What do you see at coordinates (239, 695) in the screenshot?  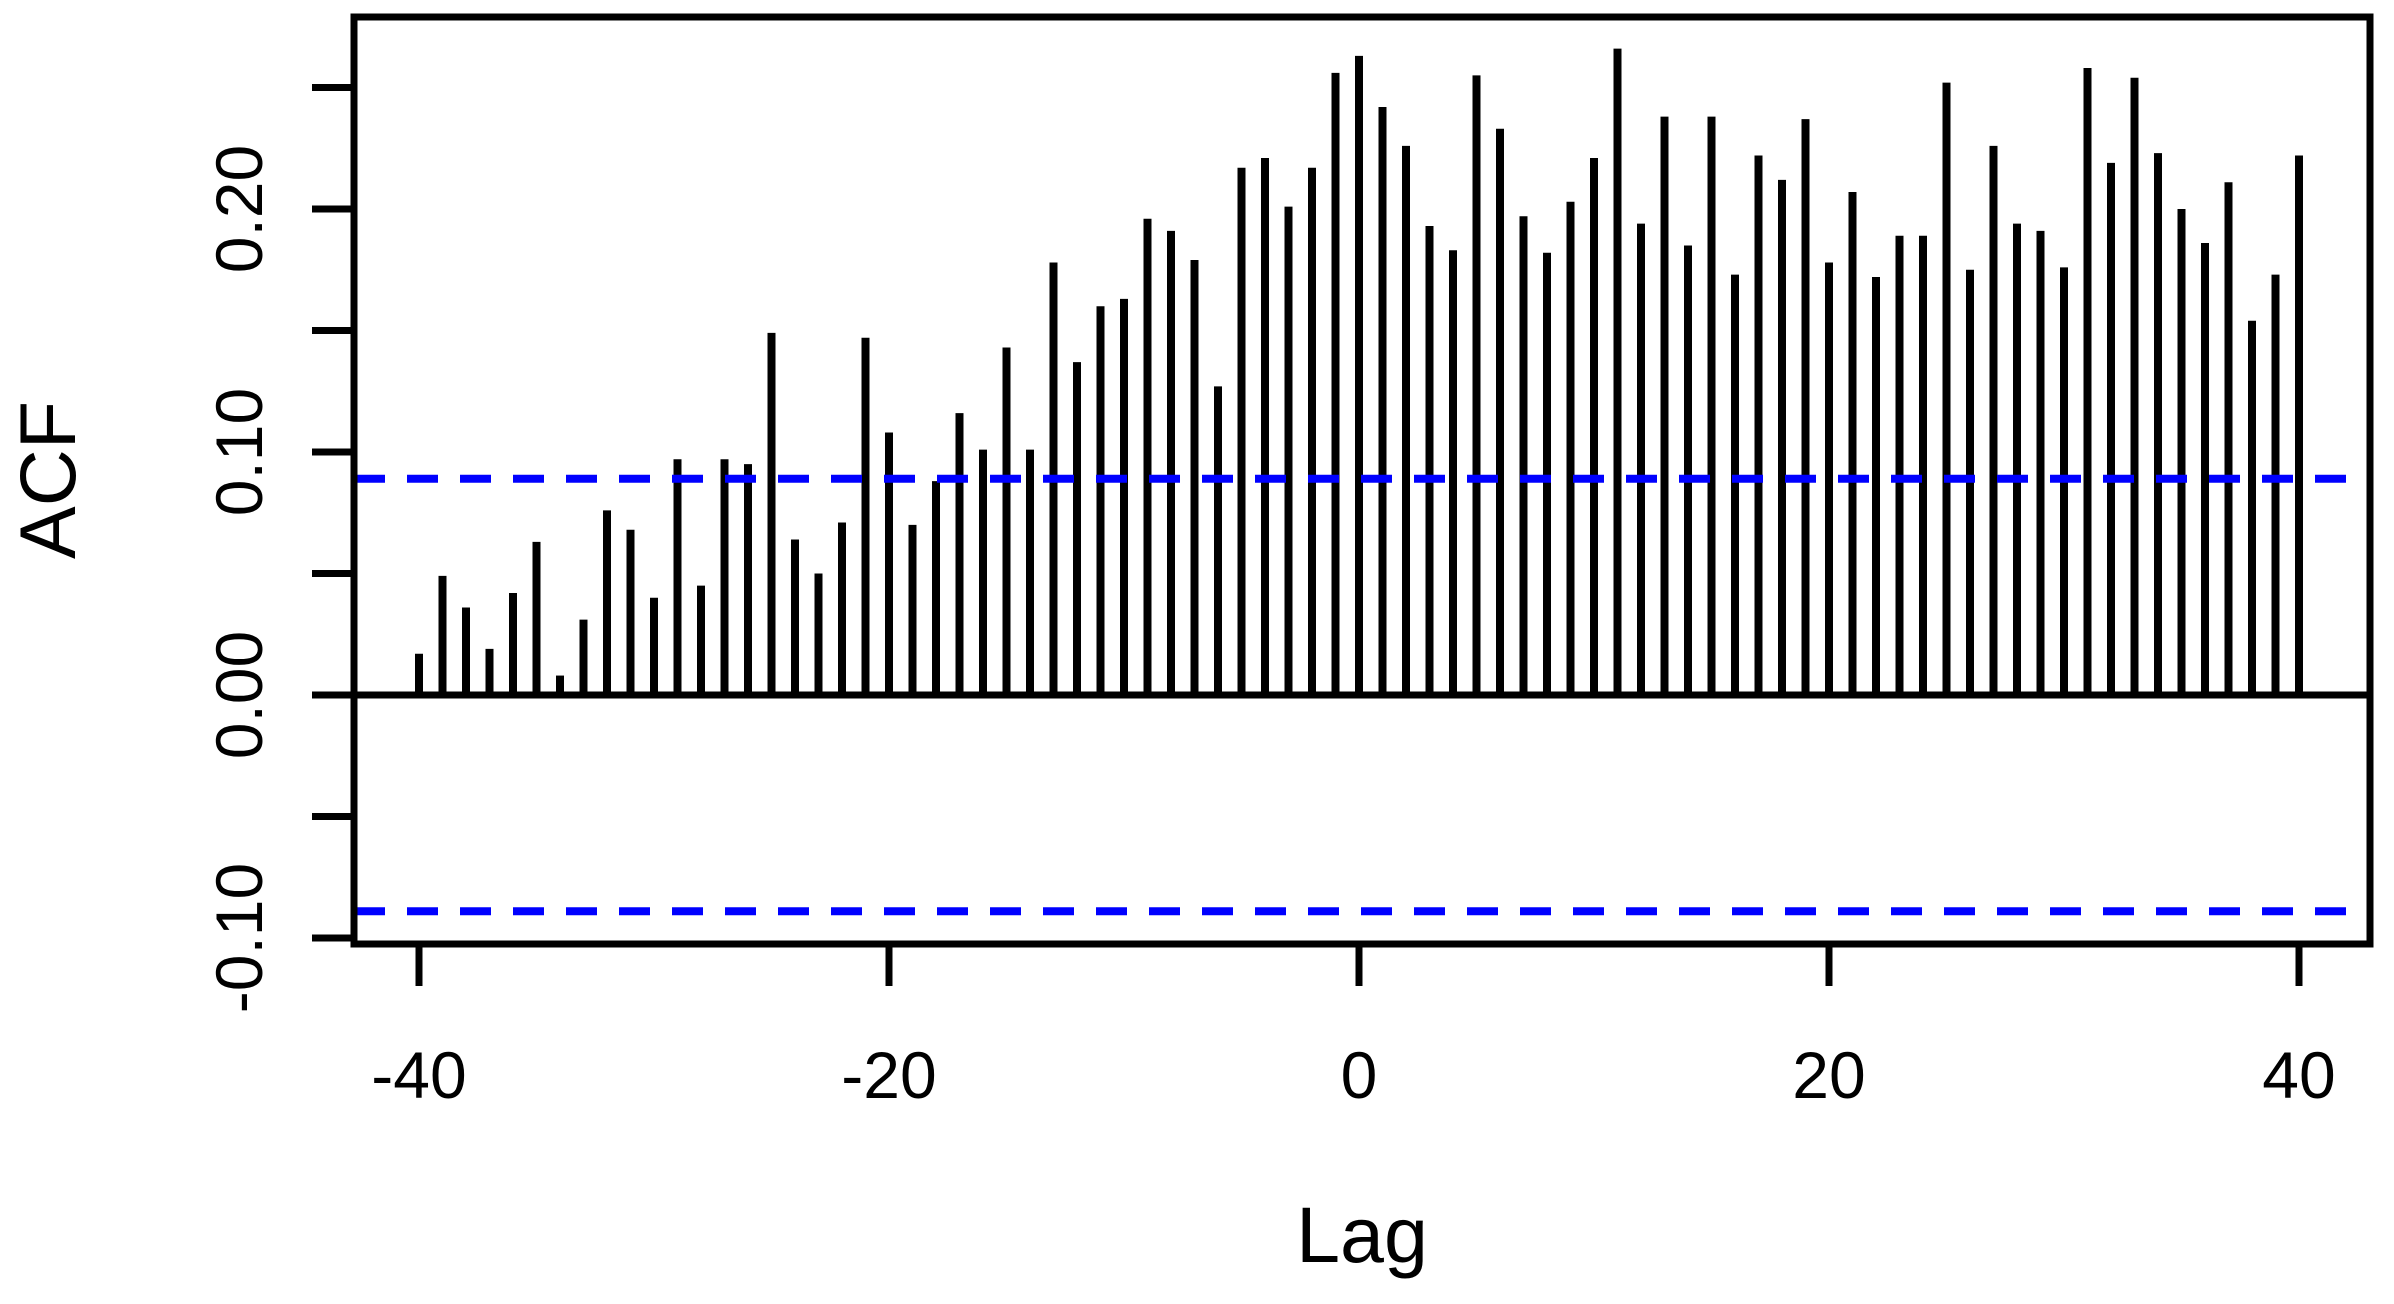 I see `y-tick-label: 0.00` at bounding box center [239, 695].